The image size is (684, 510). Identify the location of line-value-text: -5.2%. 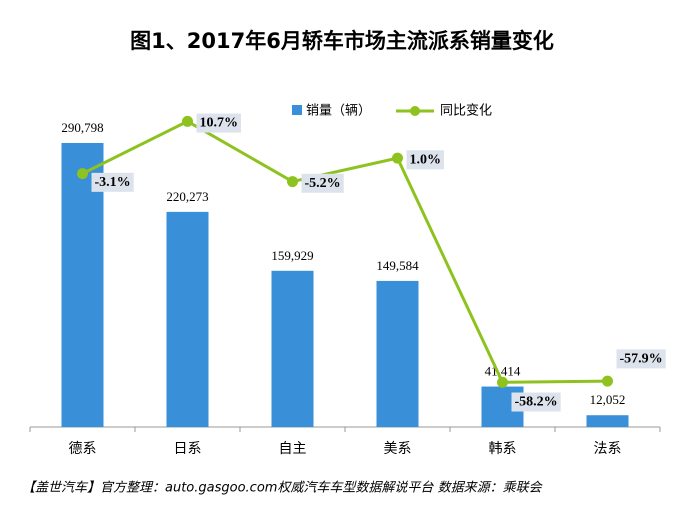
(323, 183).